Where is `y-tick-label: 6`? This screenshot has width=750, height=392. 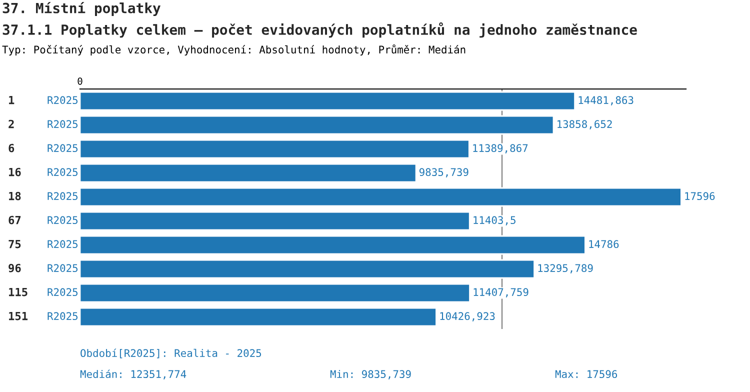 y-tick-label: 6 is located at coordinates (11, 148).